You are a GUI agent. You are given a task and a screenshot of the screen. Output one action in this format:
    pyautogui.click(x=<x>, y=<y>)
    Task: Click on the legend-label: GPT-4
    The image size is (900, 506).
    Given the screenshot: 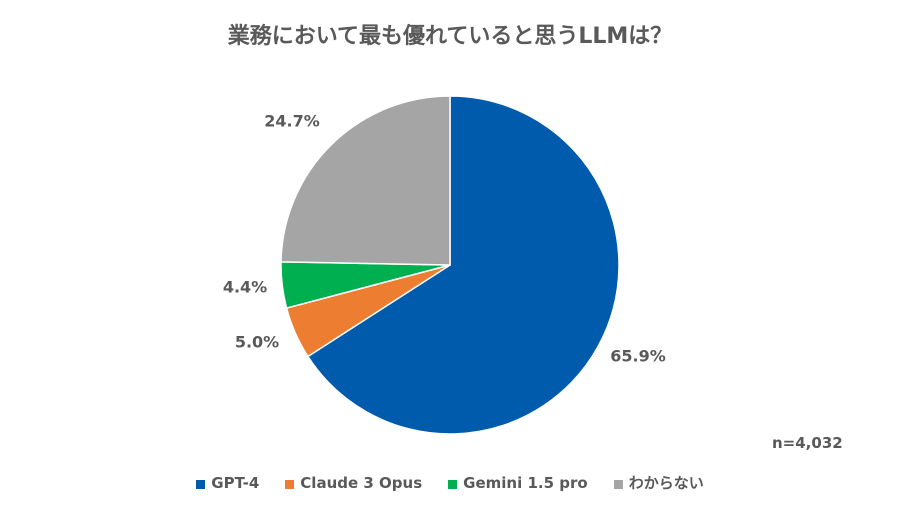 What is the action you would take?
    pyautogui.click(x=235, y=482)
    